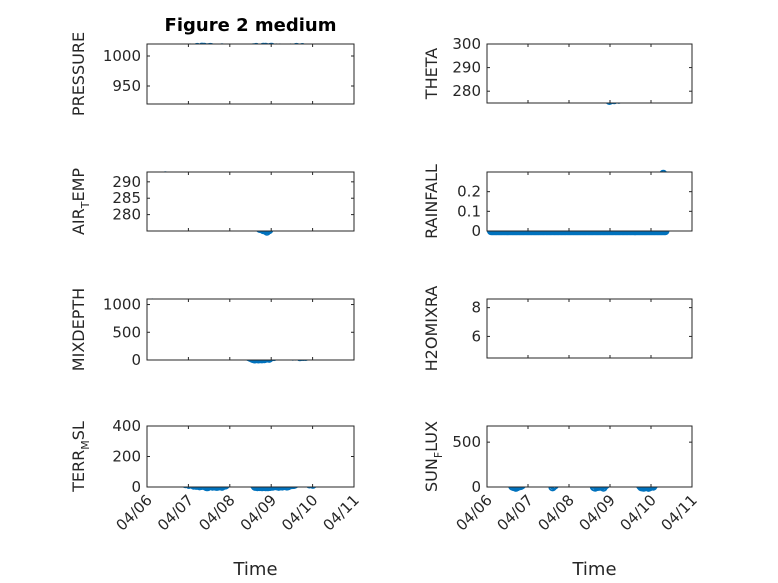  I want to click on y-tick-label: 6, so click(476, 336).